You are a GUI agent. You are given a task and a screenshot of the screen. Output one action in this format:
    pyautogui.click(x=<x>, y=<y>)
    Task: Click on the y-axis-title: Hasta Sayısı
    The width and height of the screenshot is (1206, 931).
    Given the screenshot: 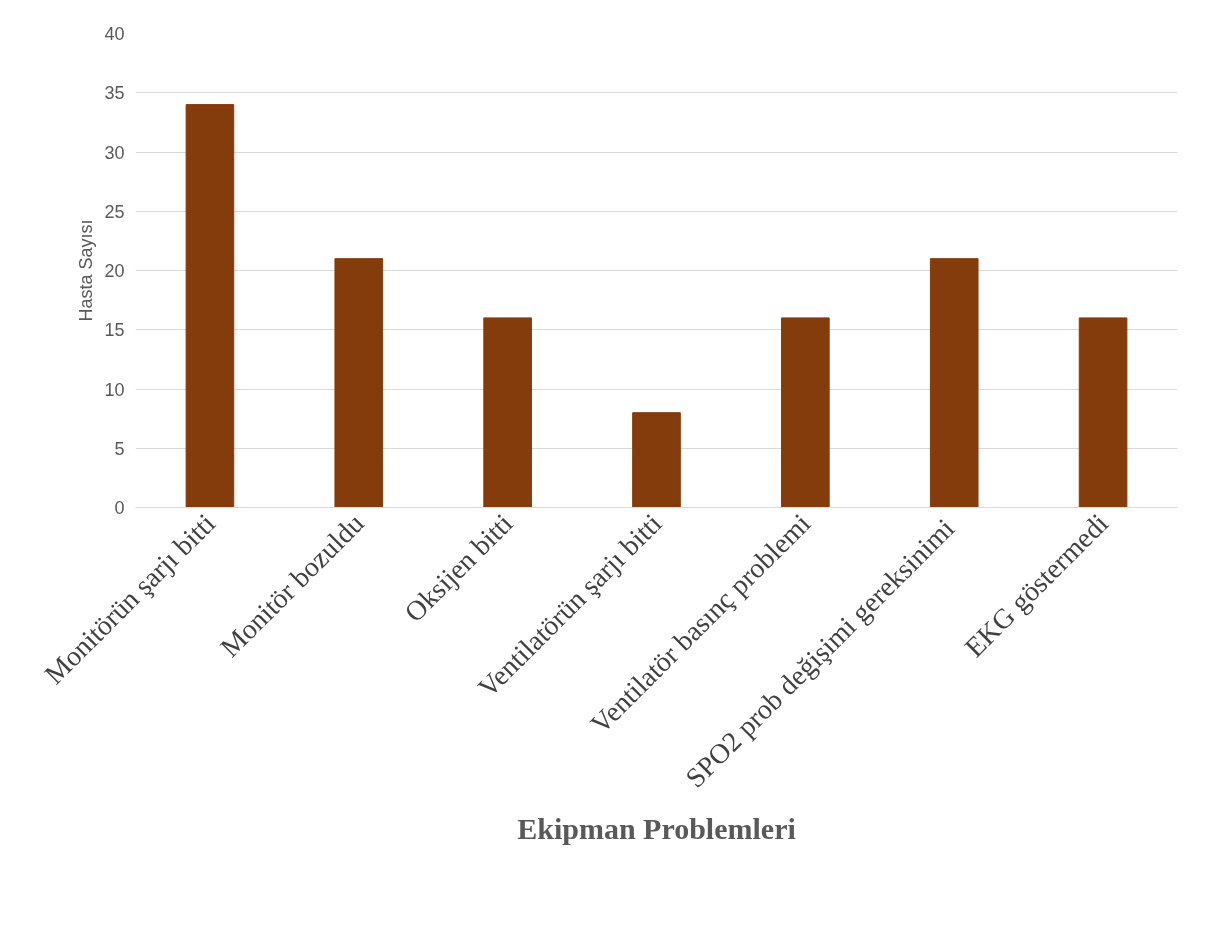 What is the action you would take?
    pyautogui.click(x=86, y=270)
    